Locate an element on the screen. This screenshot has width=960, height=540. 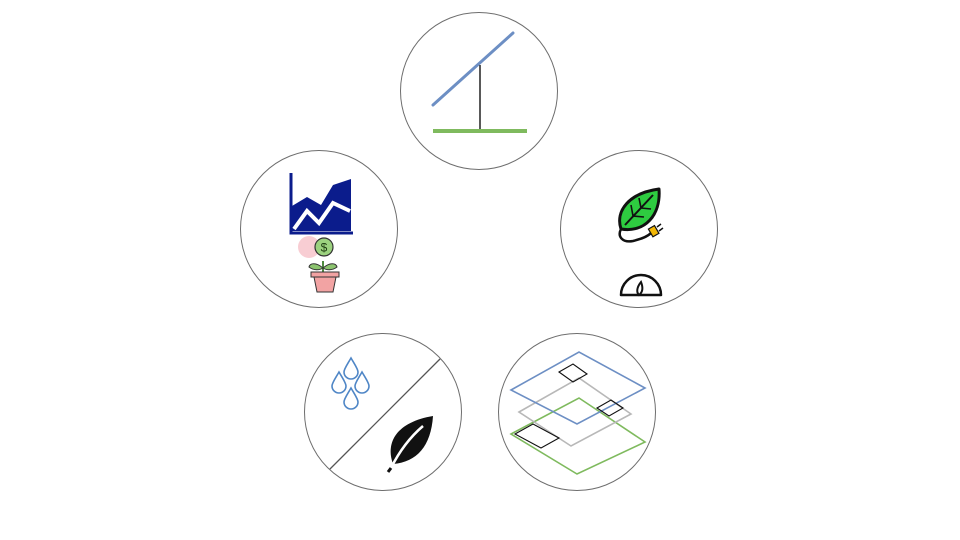
stacked-layers-icon is located at coordinates (578, 413).